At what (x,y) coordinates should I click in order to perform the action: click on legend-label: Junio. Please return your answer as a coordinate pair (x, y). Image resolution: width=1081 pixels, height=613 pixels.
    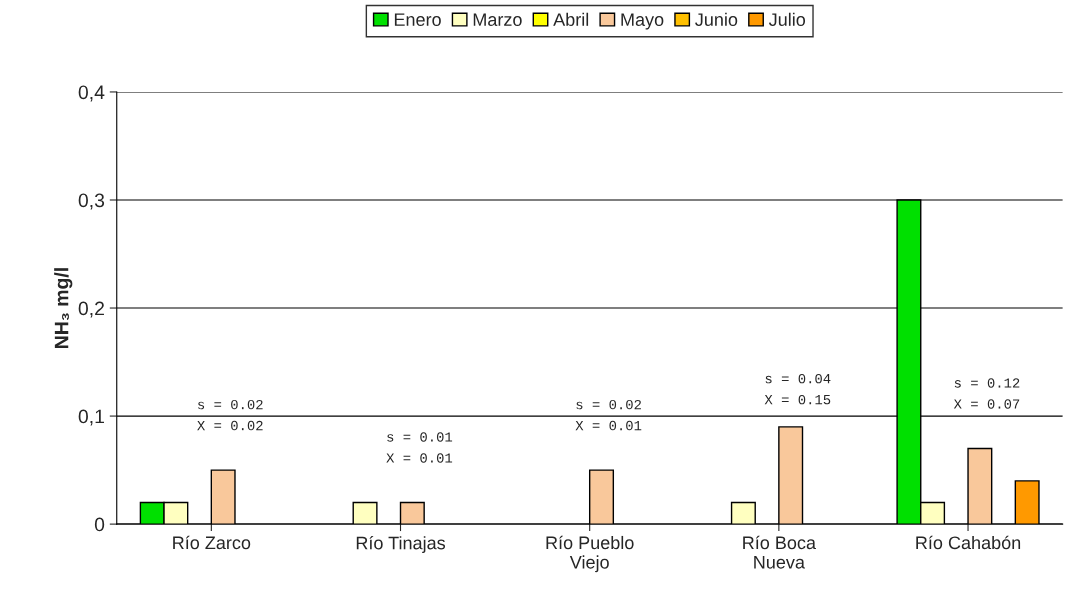
    Looking at the image, I should click on (716, 19).